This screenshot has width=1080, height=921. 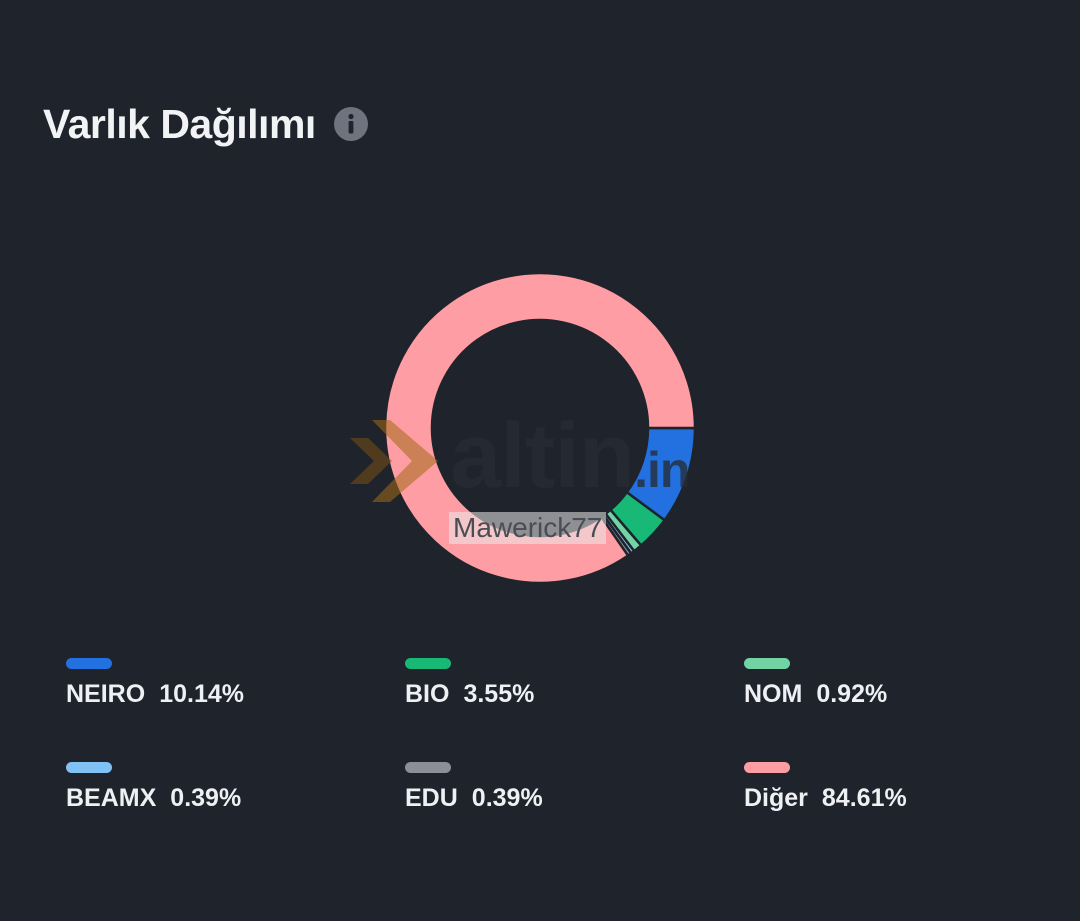 I want to click on legend-label: Diğer 84.61%, so click(x=825, y=798).